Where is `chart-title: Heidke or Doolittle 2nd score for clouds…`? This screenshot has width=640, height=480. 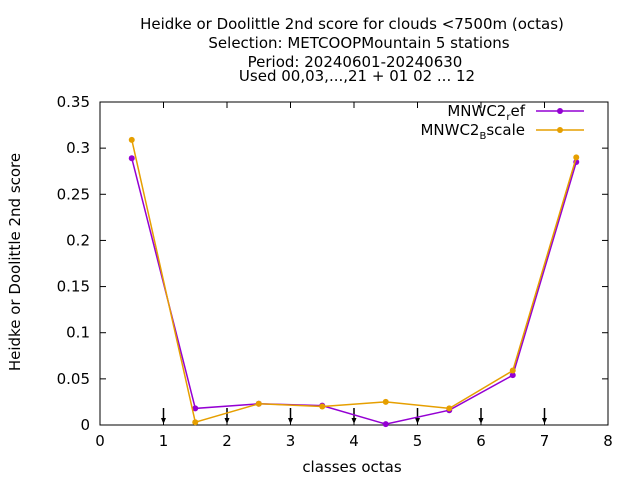
chart-title: Heidke or Doolittle 2nd score for clouds… is located at coordinates (352, 50).